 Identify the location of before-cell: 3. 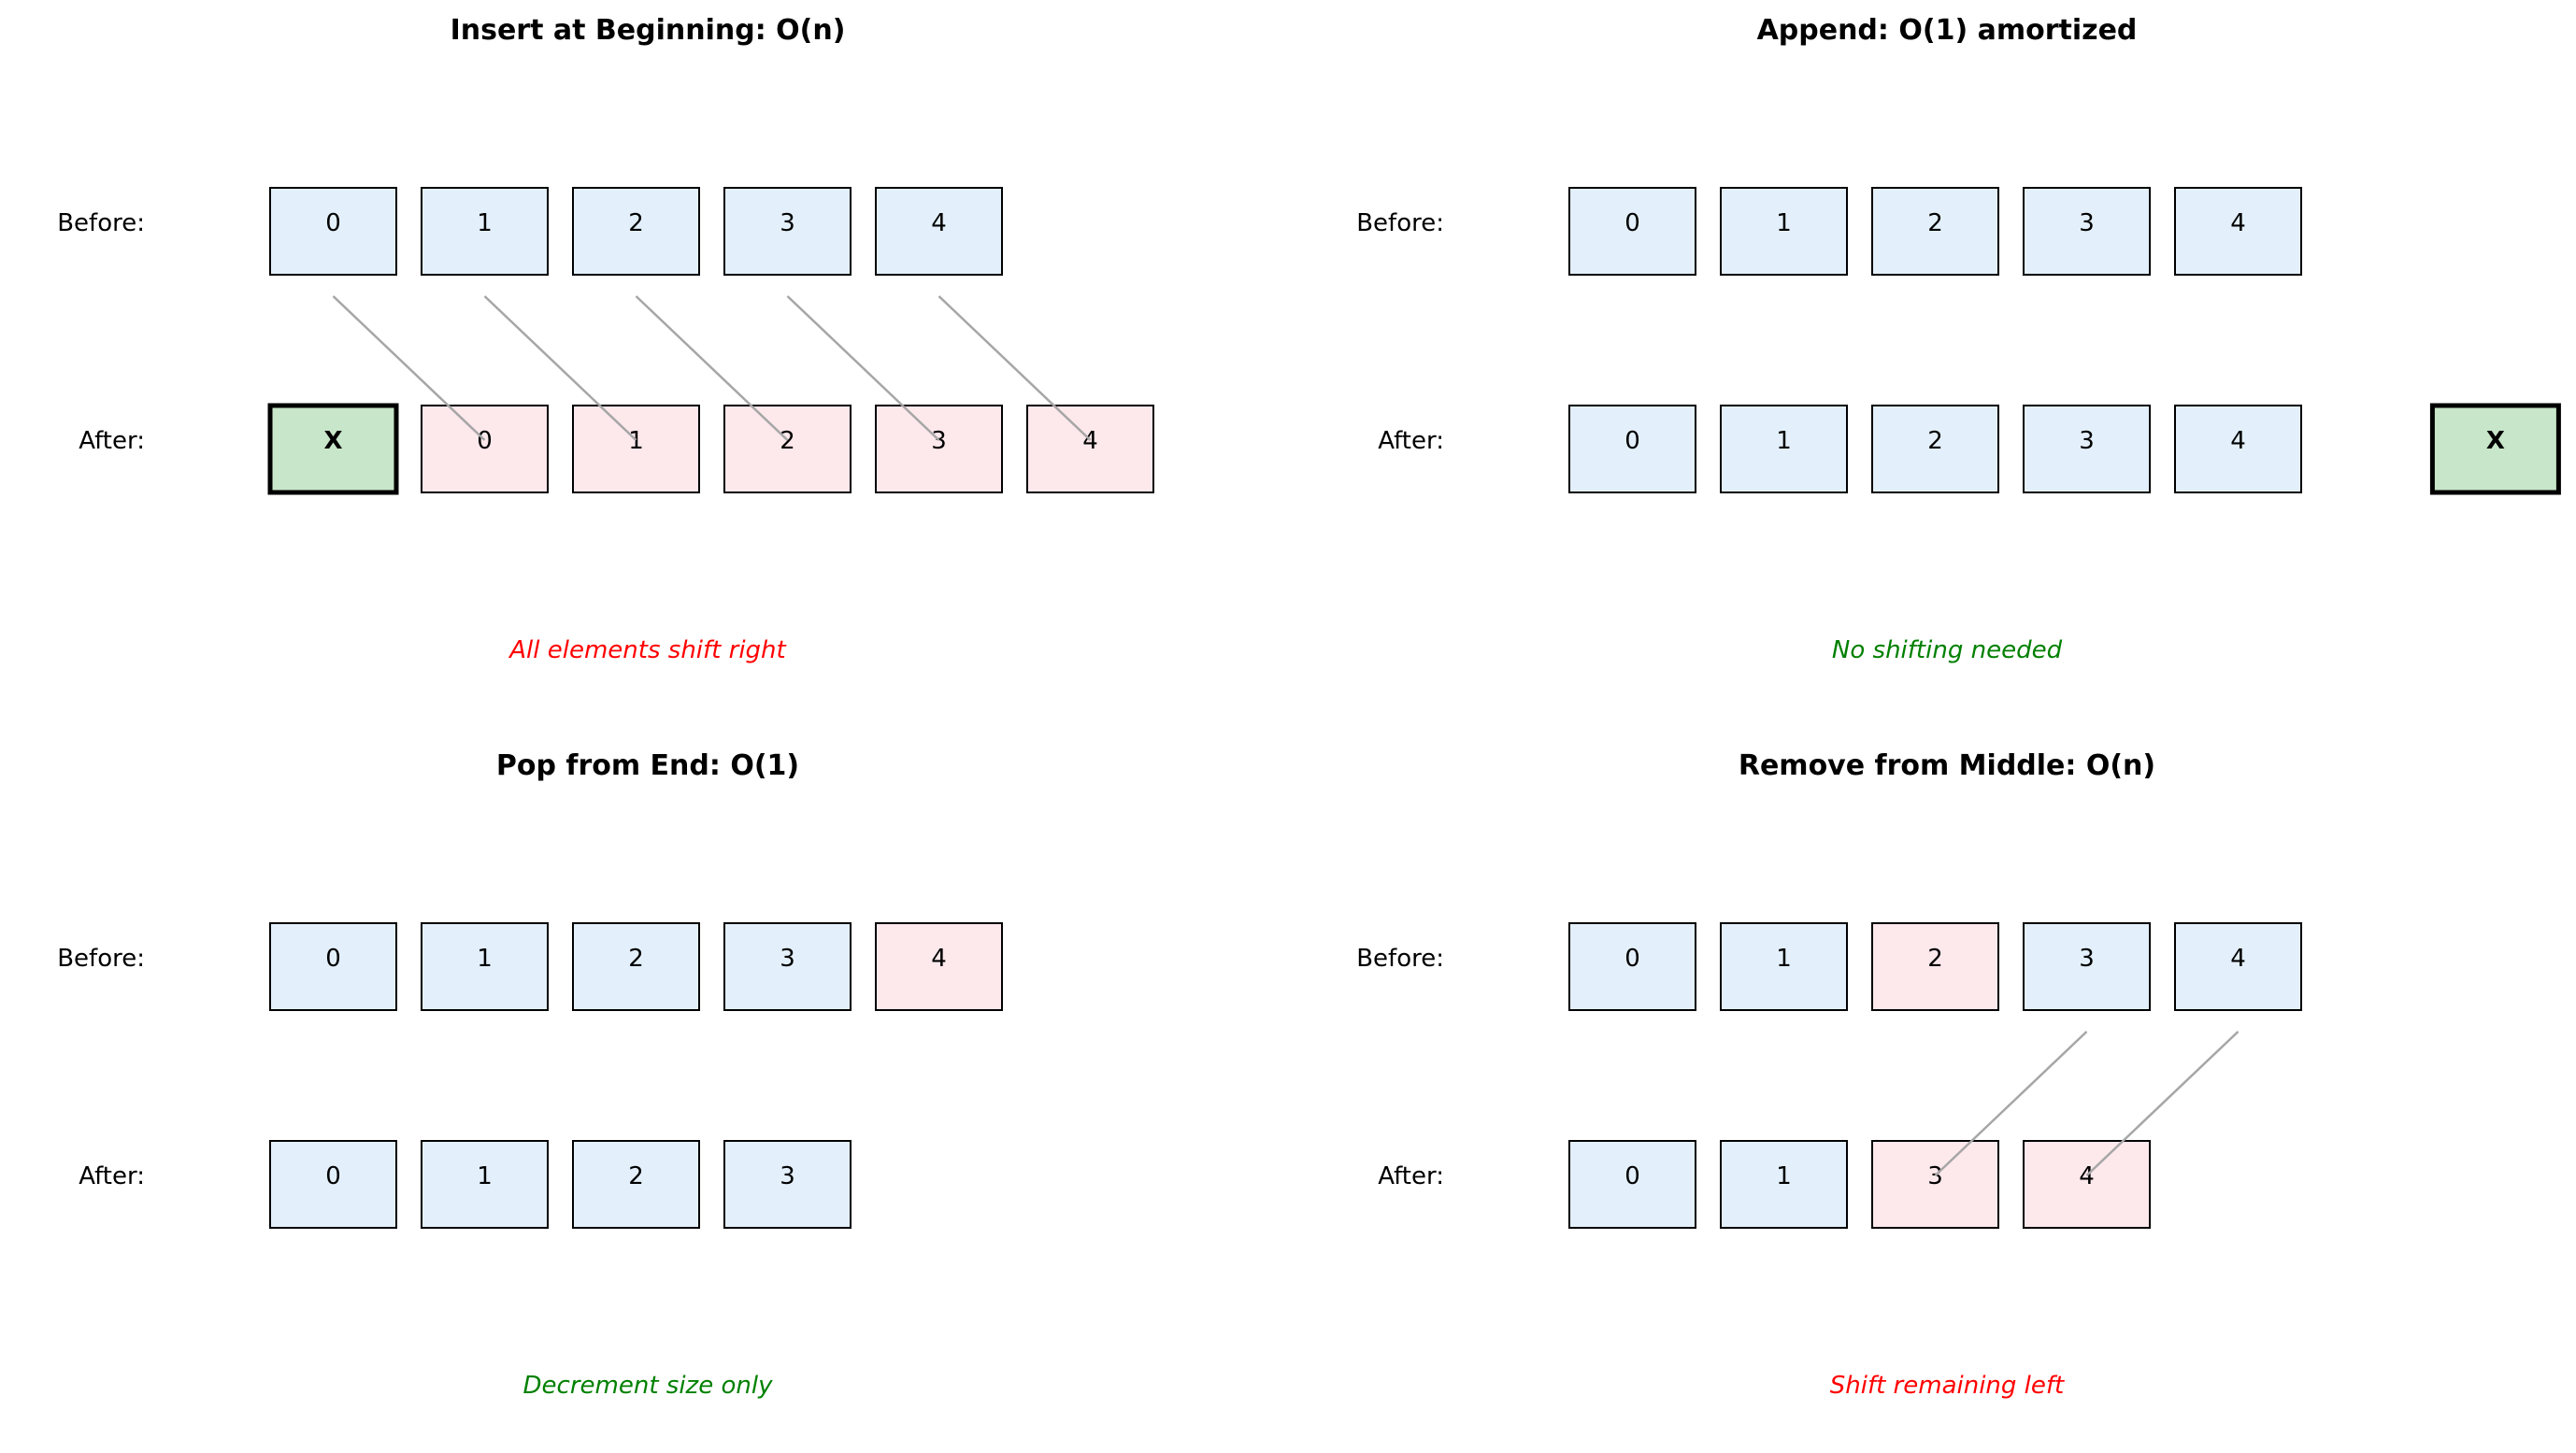
(2087, 966).